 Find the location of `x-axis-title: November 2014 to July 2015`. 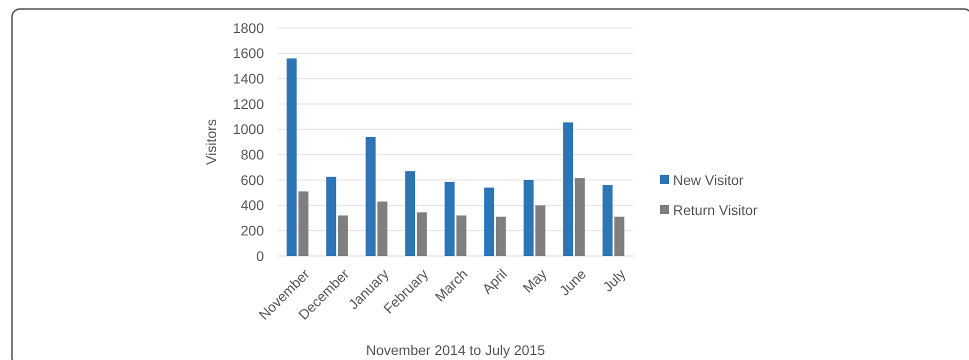

x-axis-title: November 2014 to July 2015 is located at coordinates (456, 350).